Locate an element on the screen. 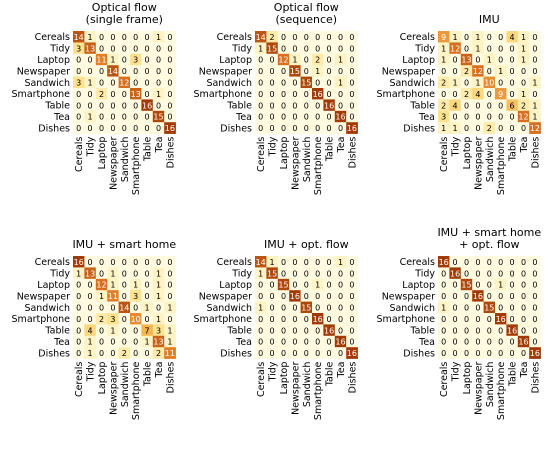 The width and height of the screenshot is (550, 453). cell-value-label: 15 is located at coordinates (158, 117).